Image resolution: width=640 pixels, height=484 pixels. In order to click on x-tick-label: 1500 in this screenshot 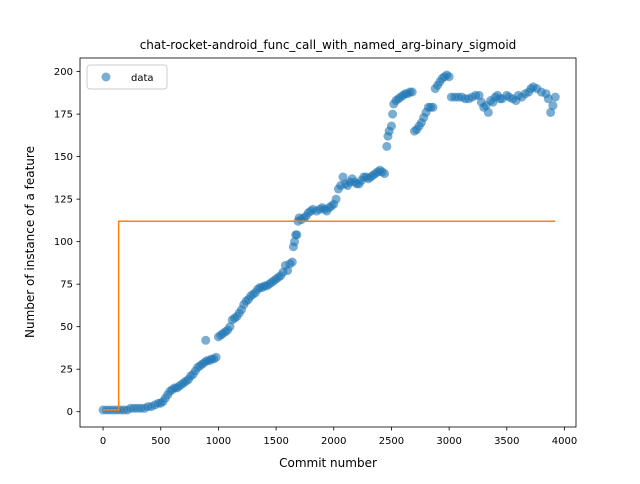, I will do `click(275, 441)`.